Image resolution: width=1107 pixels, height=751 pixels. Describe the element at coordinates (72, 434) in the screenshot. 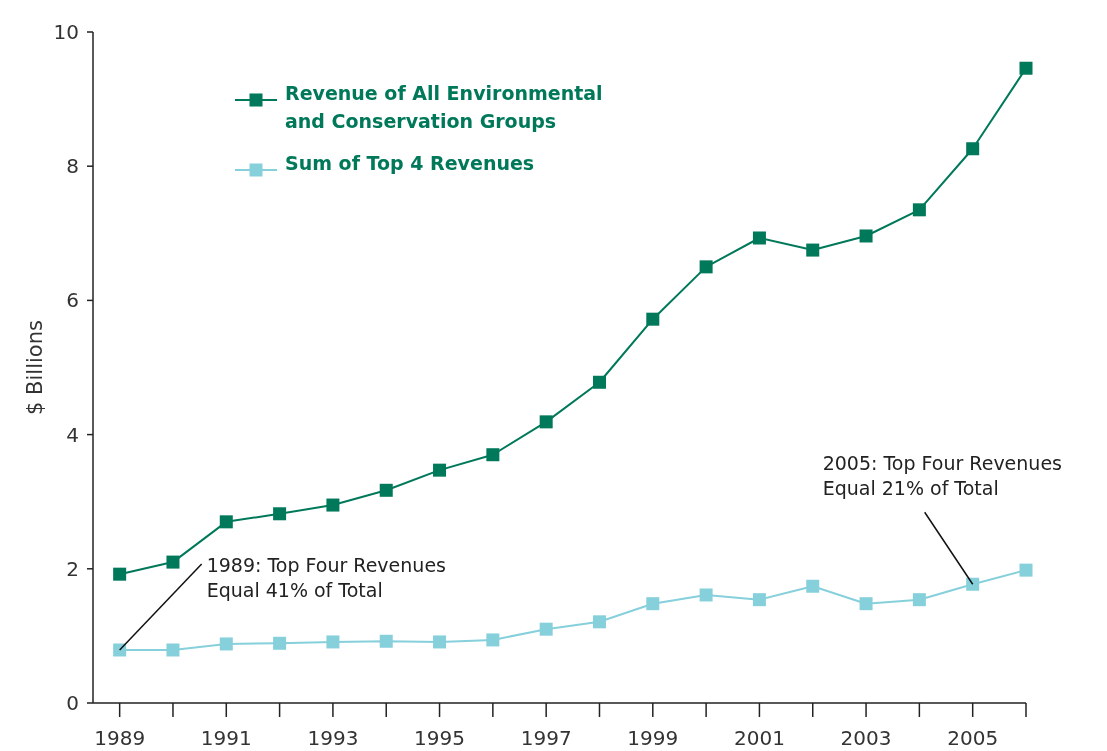

I see `y-tick-label: 4` at that location.